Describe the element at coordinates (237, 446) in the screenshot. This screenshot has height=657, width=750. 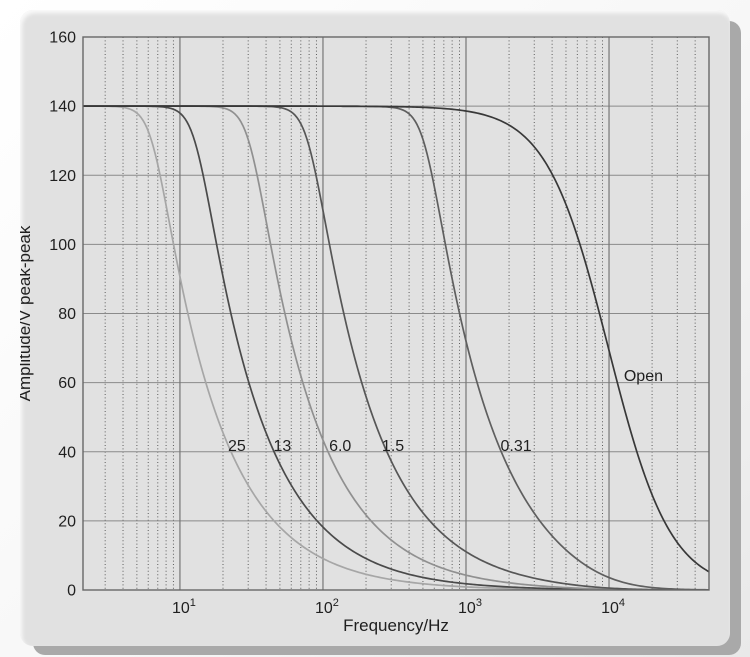
I see `curve-label-25: 25` at that location.